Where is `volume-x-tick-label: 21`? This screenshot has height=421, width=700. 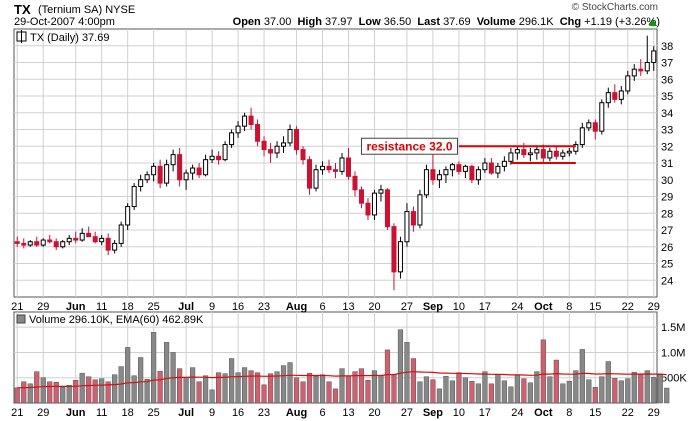 volume-x-tick-label: 21 is located at coordinates (17, 413).